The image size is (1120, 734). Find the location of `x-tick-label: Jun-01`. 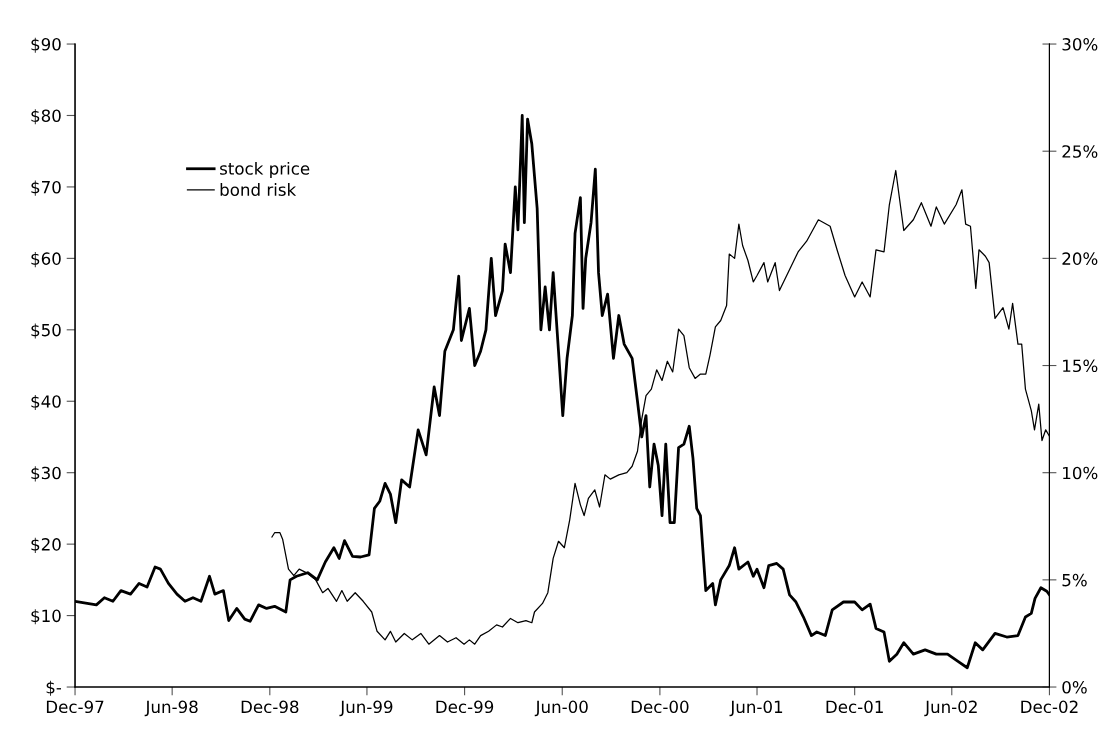

x-tick-label: Jun-01 is located at coordinates (756, 708).